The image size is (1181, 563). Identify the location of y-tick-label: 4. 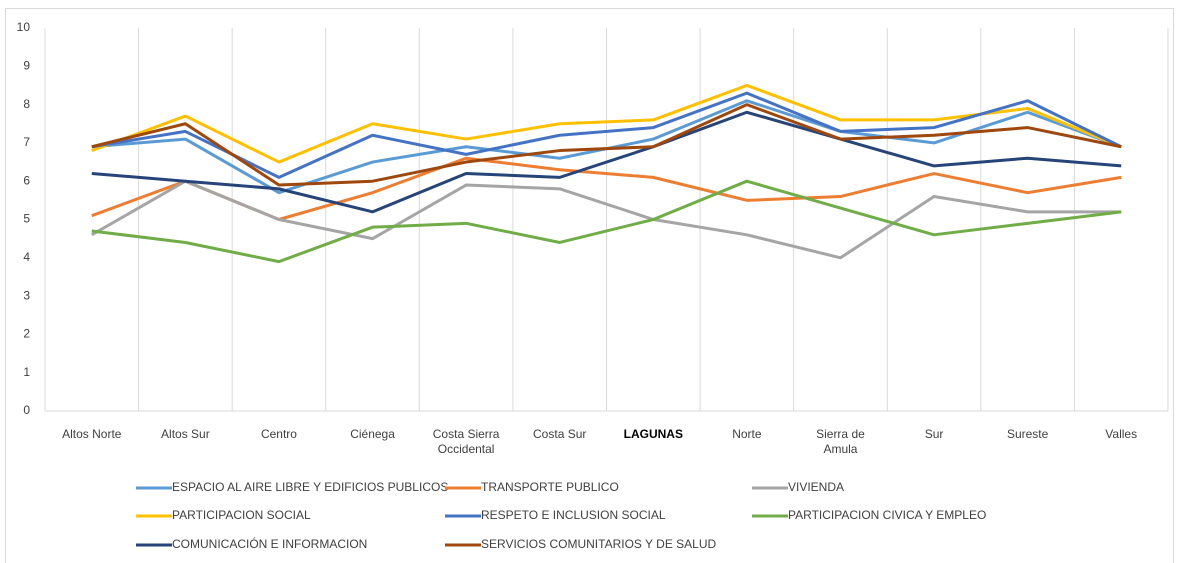
(26, 257).